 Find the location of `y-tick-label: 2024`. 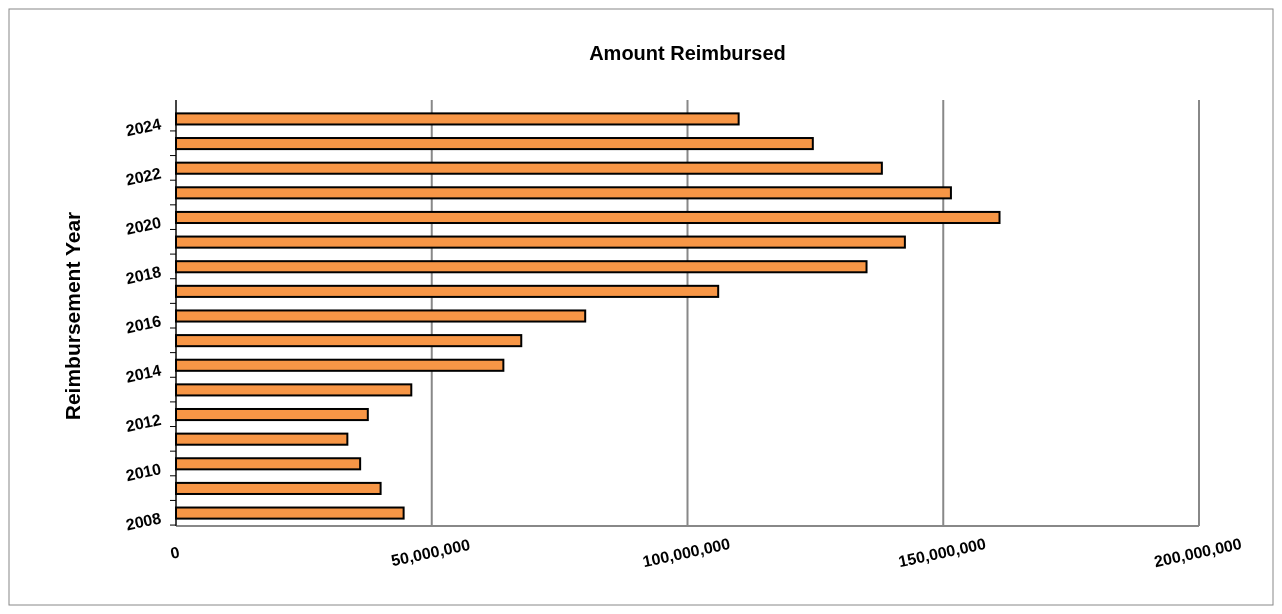

y-tick-label: 2024 is located at coordinates (143, 127).